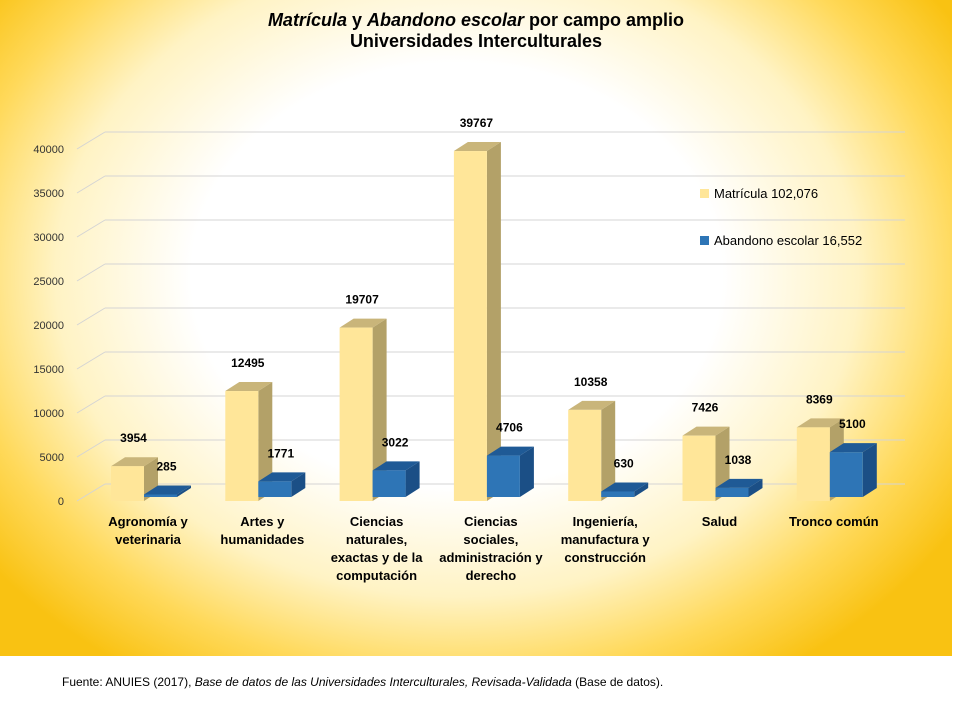 The height and width of the screenshot is (720, 960). What do you see at coordinates (788, 240) in the screenshot?
I see `legend-label-abandono: Abandono escolar 16,552` at bounding box center [788, 240].